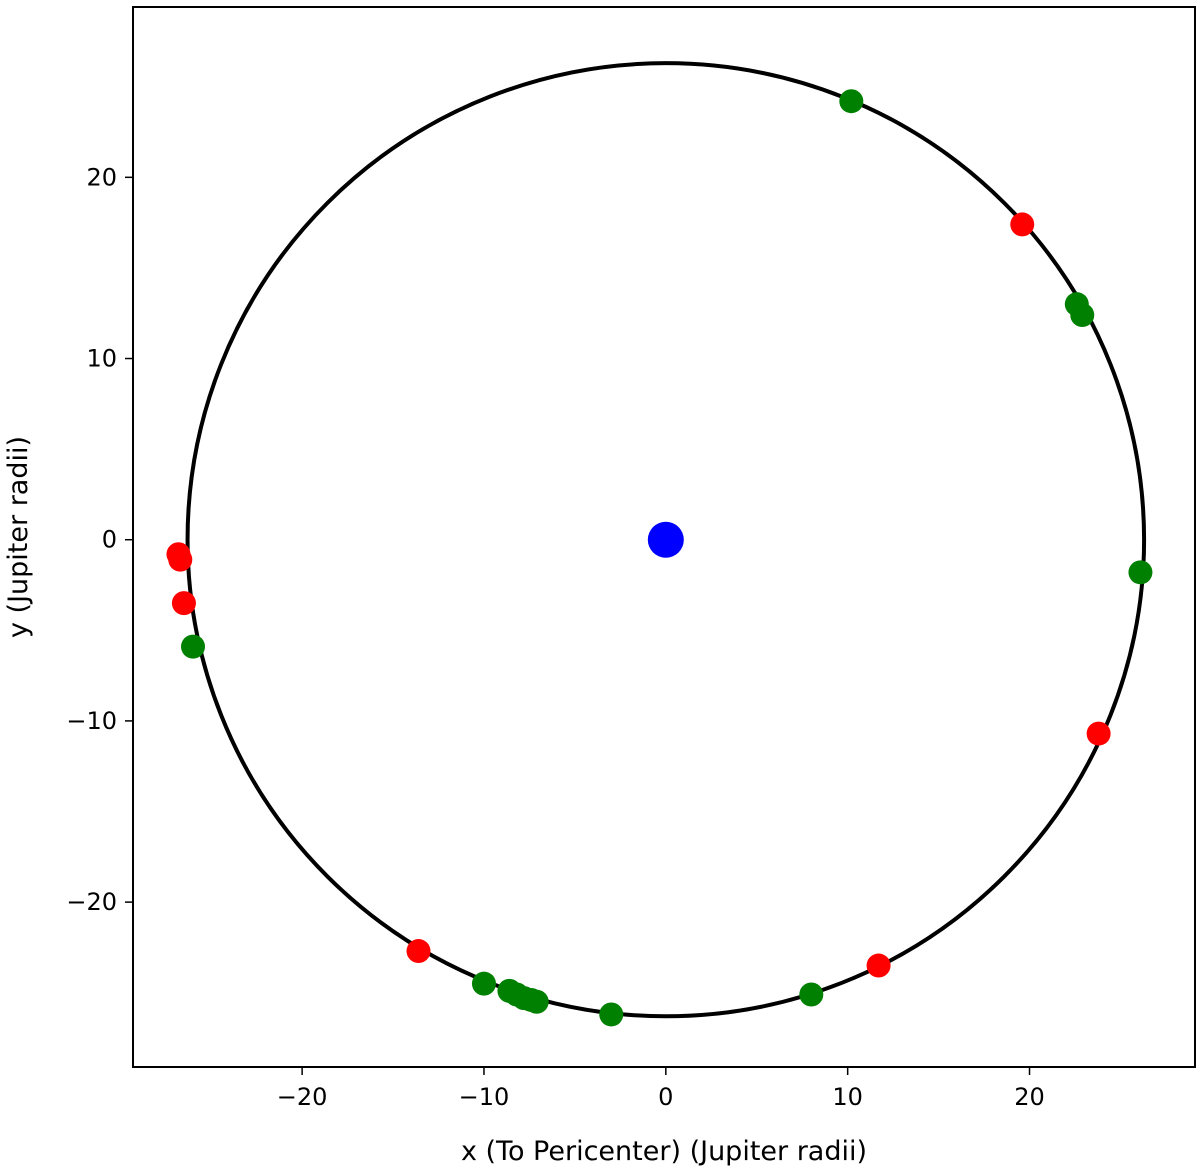 This screenshot has width=1200, height=1175. What do you see at coordinates (18, 537) in the screenshot?
I see `y-axis-label: y (Jupiter radii)` at bounding box center [18, 537].